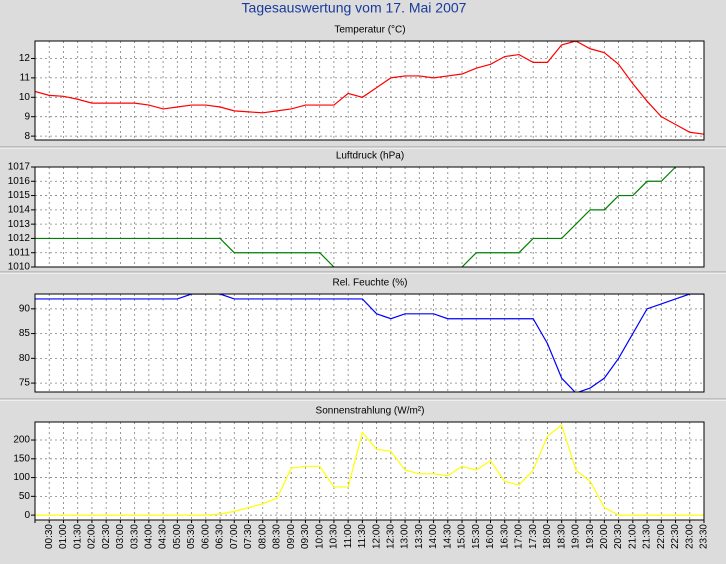 This screenshot has height=564, width=726. What do you see at coordinates (25, 358) in the screenshot?
I see `y-tick-label: 80` at bounding box center [25, 358].